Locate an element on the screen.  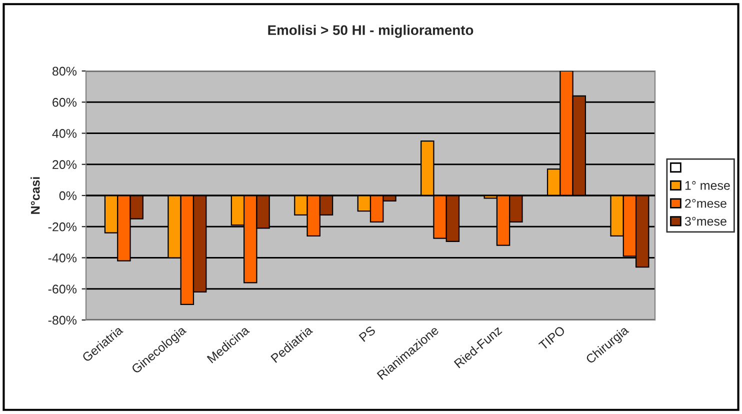
y-tick-label: 60% is located at coordinates (64, 102).